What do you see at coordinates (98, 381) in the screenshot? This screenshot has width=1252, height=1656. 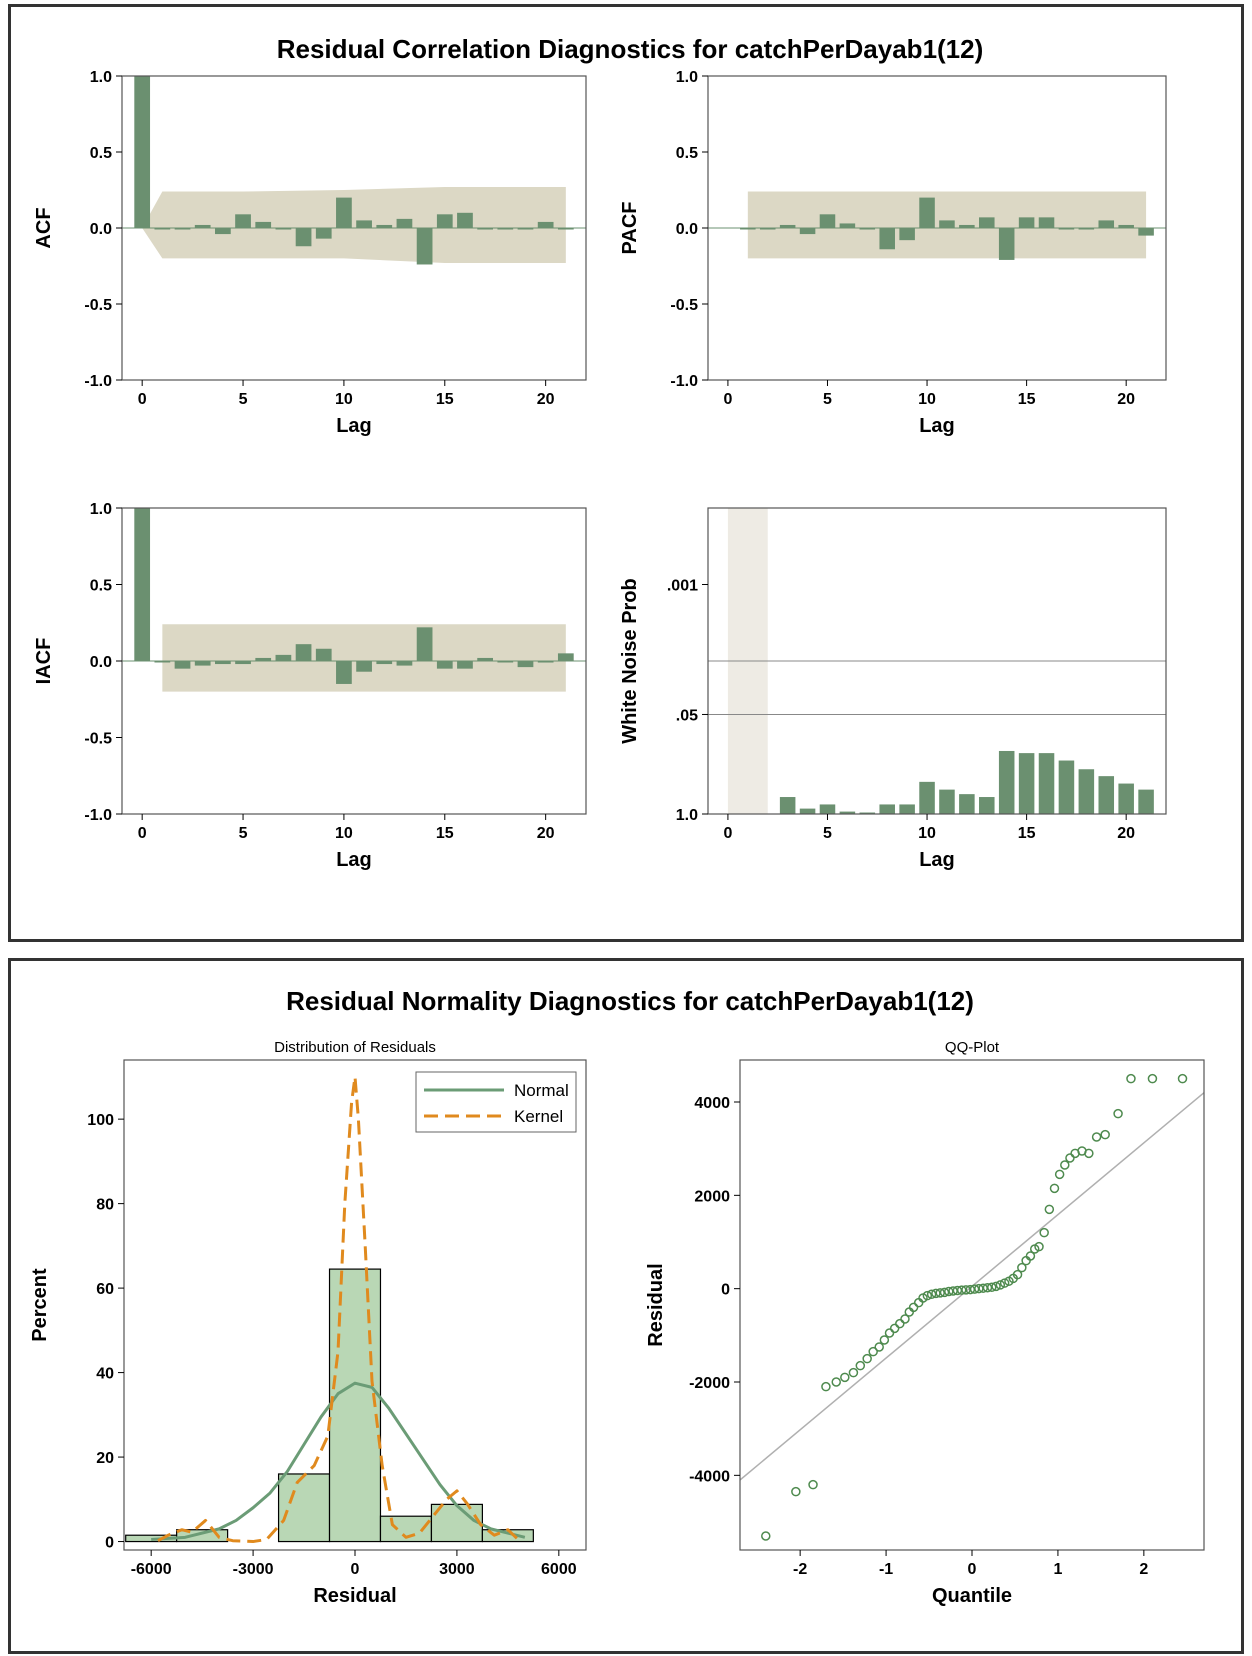 I see `acf-y-tick-label: -1.0` at bounding box center [98, 381].